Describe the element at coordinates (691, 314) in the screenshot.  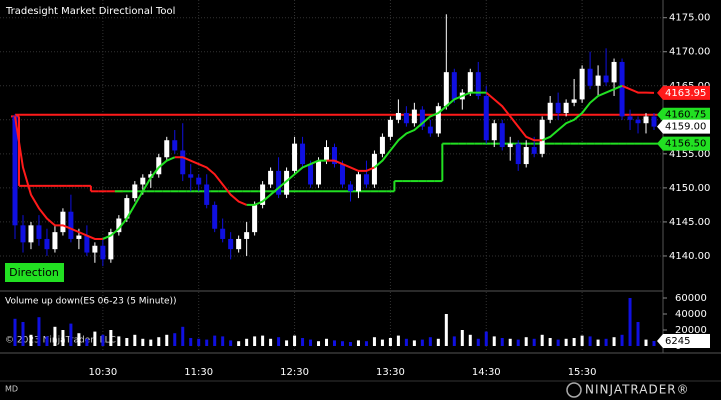
I see `volume-tick-label: 40000` at that location.